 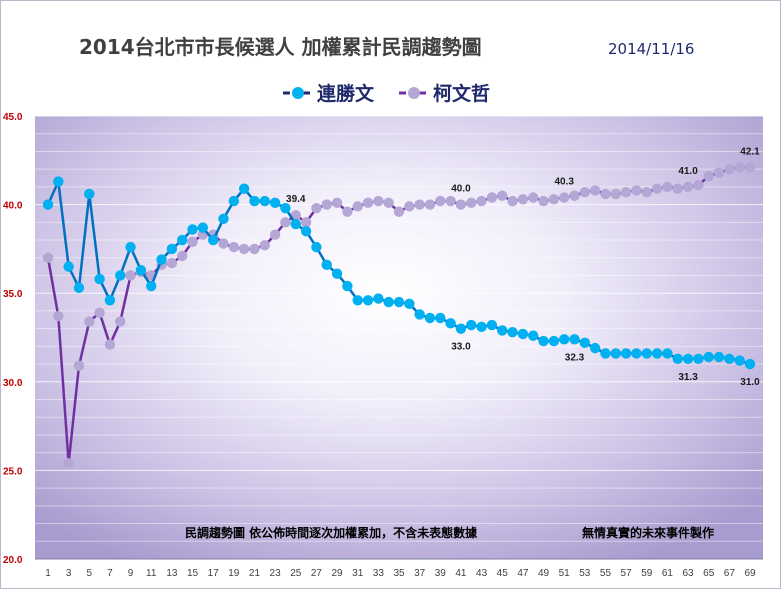 What do you see at coordinates (296, 573) in the screenshot?
I see `x-tick-label: 25` at bounding box center [296, 573].